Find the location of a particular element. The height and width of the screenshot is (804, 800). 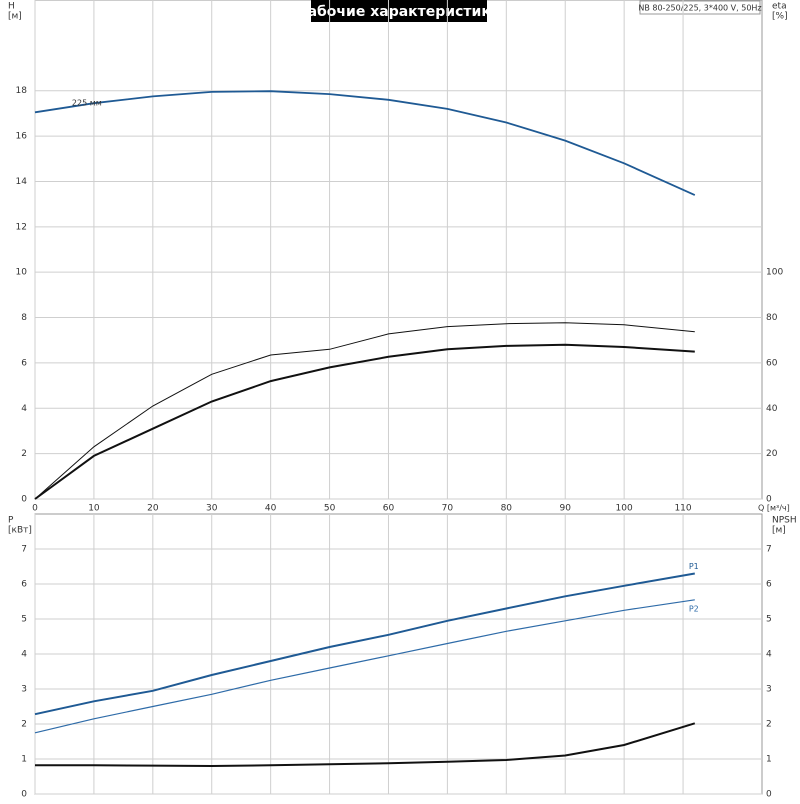

x-tick-label: 30 is located at coordinates (212, 509).